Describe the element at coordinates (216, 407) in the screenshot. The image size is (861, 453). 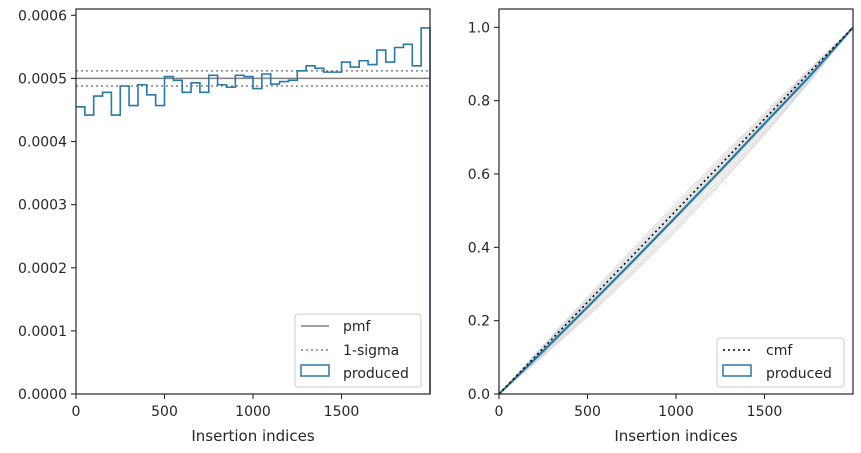
I see `pmf-x-ticks: 0 500 1000 1500` at that location.